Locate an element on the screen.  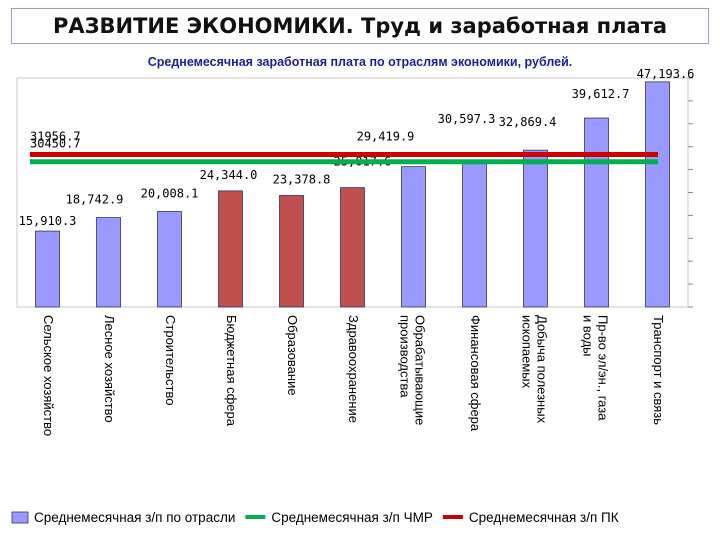
category-label-2: Лесное хозяйство is located at coordinates (109, 369).